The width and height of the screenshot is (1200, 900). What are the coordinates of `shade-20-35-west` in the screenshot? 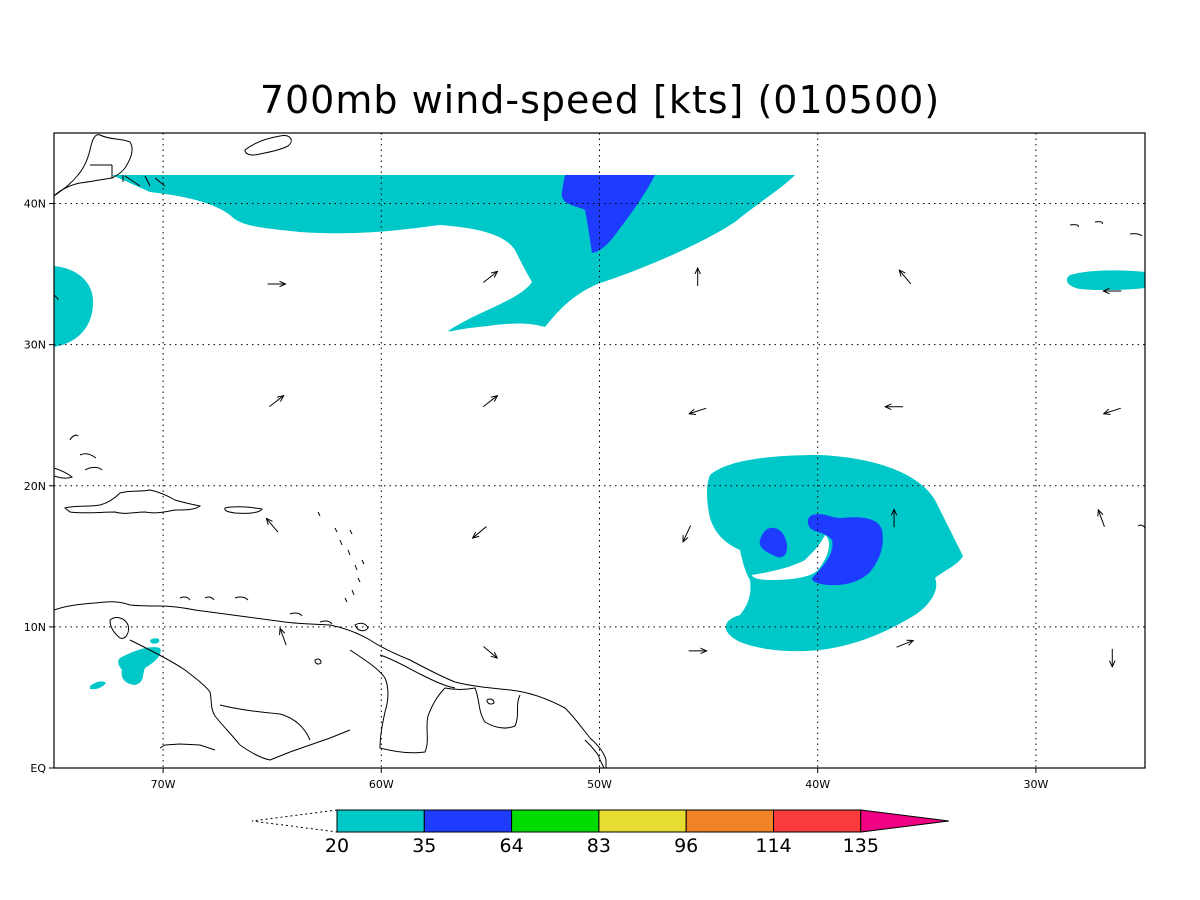 It's located at (74, 306).